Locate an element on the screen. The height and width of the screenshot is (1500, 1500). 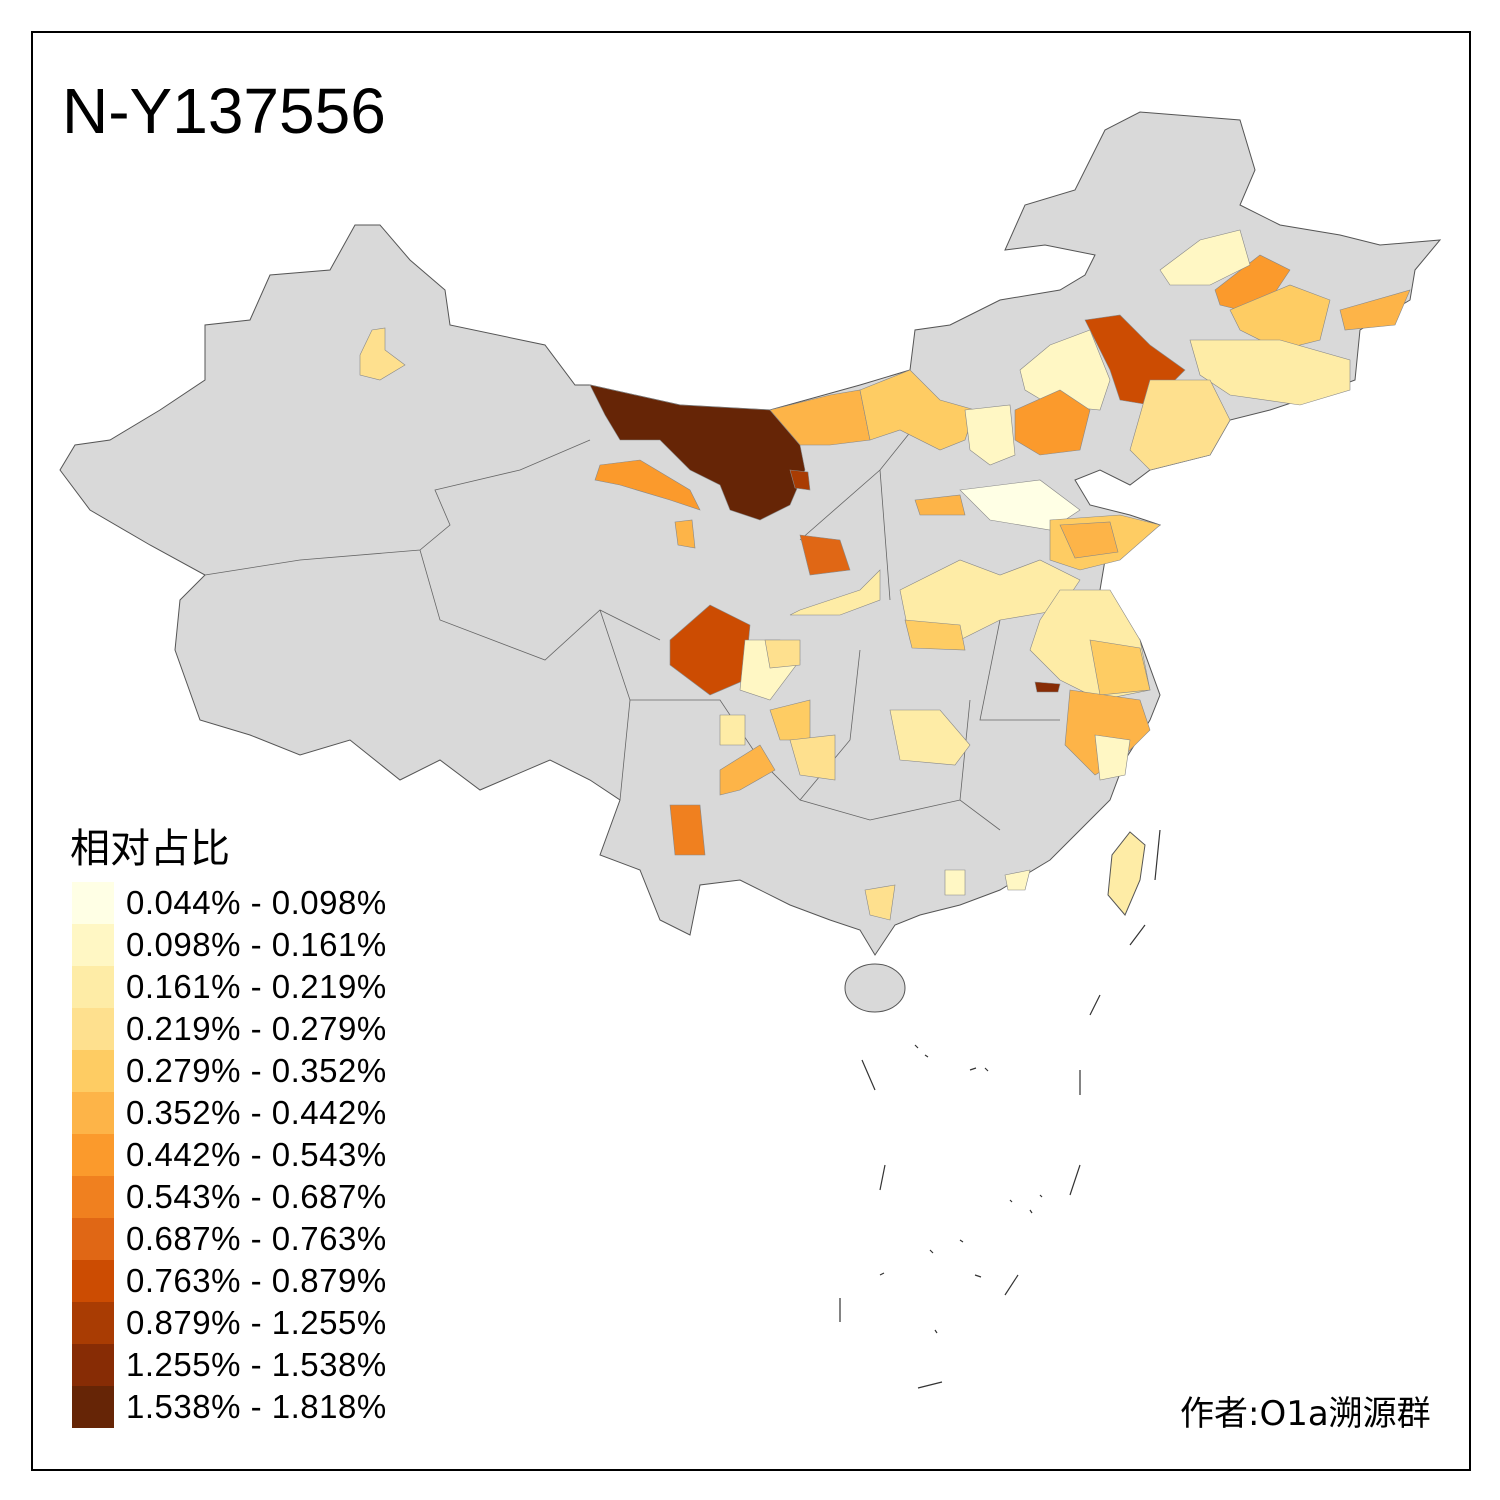
legend-item: 0.044% - 0.098% is located at coordinates (229, 903).